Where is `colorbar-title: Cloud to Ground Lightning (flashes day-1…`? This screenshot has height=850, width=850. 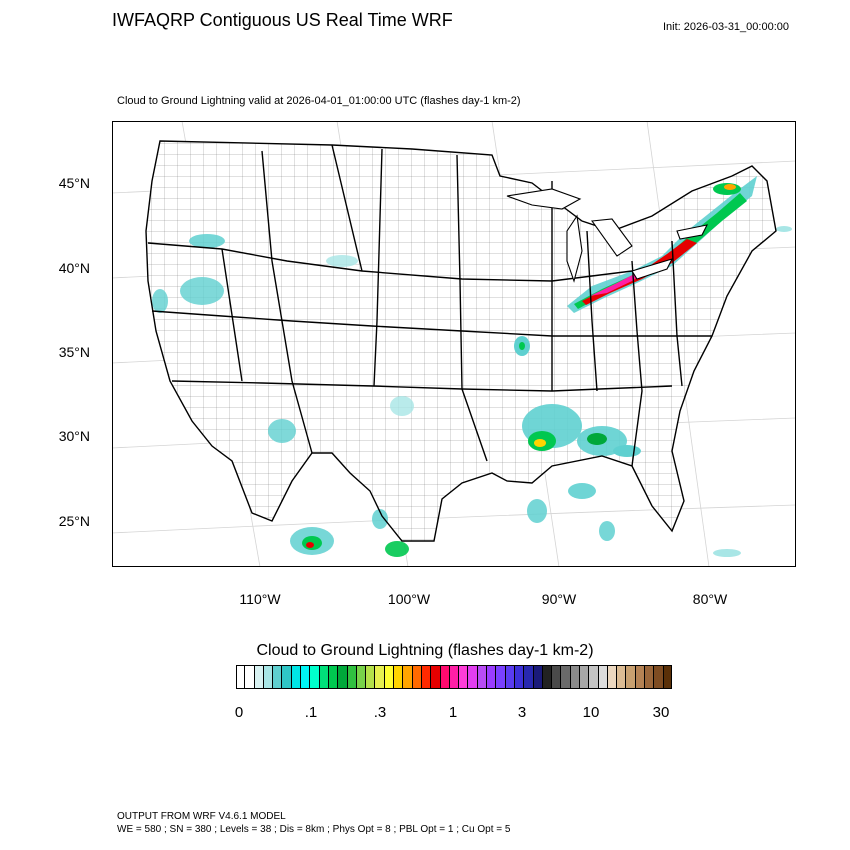
colorbar-title: Cloud to Ground Lightning (flashes day-1… is located at coordinates (425, 650).